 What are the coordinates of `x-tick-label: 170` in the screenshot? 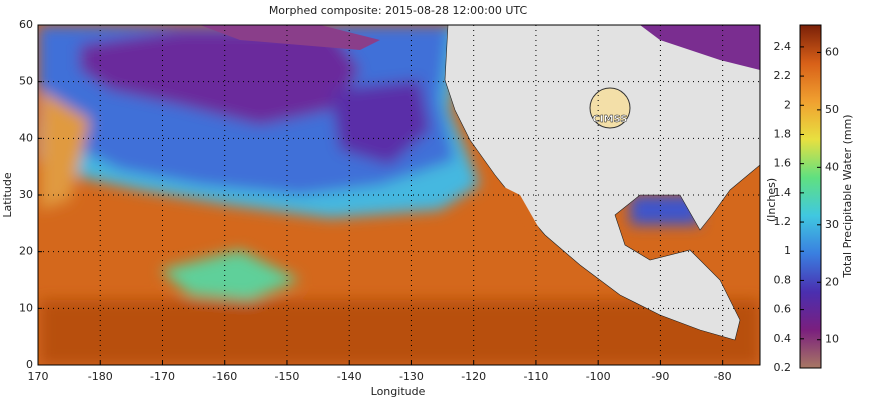 It's located at (38, 376).